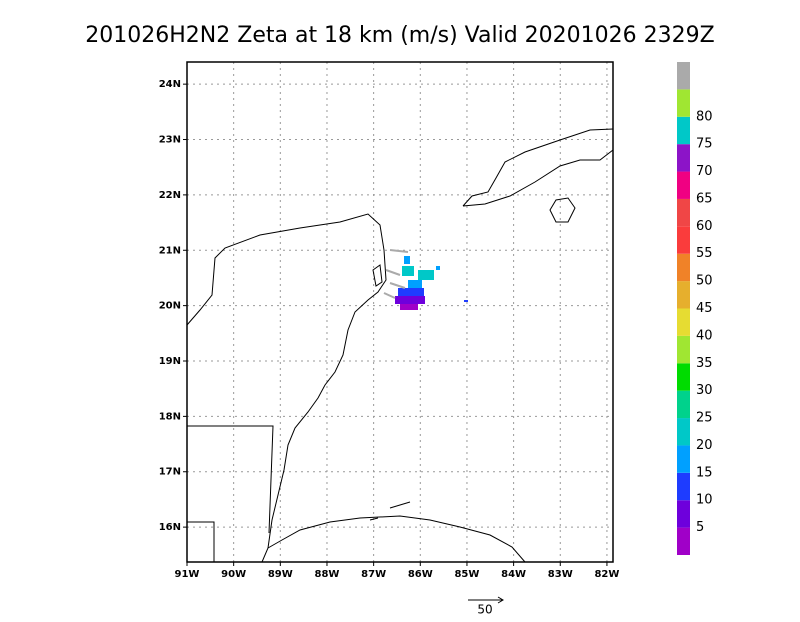 The image size is (800, 622). Describe the element at coordinates (704, 390) in the screenshot. I see `colorbar-label: 30` at that location.